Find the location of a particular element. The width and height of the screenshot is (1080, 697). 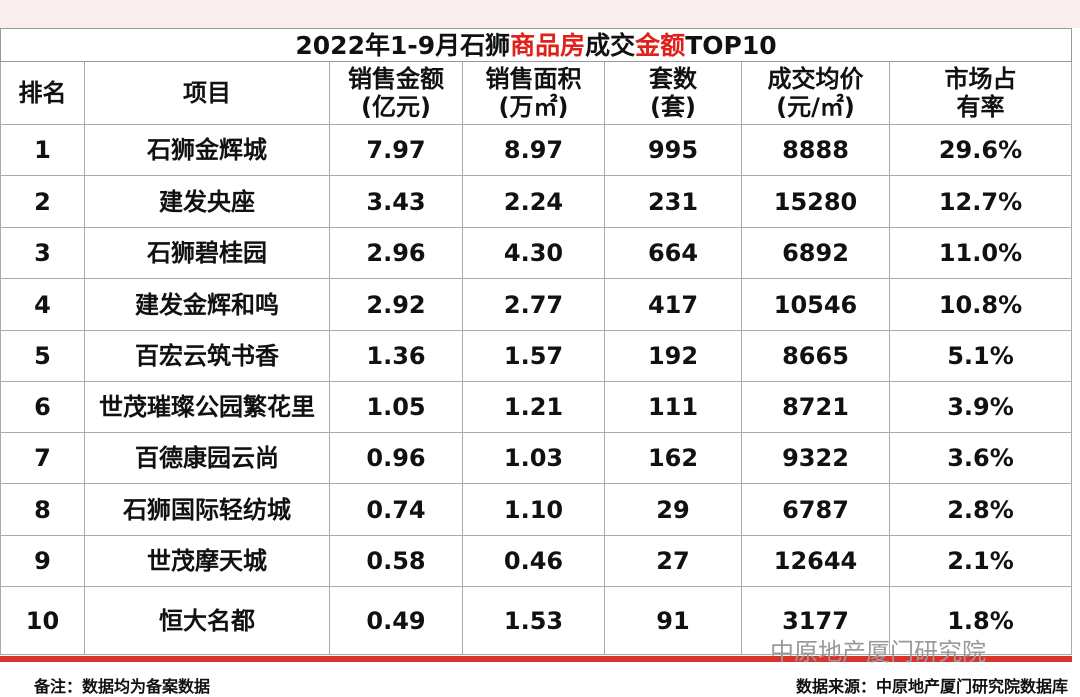

table-cell: 百宏云筑书香 is located at coordinates (207, 356).